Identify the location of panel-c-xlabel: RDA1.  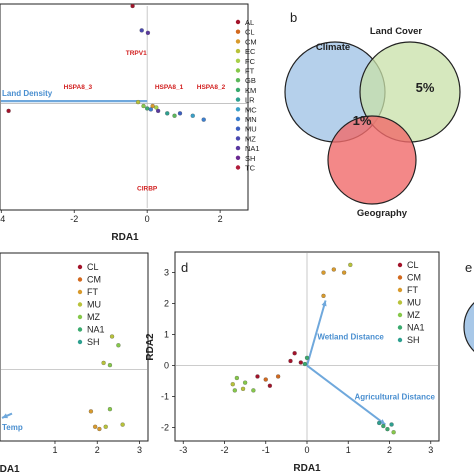
(10, 469).